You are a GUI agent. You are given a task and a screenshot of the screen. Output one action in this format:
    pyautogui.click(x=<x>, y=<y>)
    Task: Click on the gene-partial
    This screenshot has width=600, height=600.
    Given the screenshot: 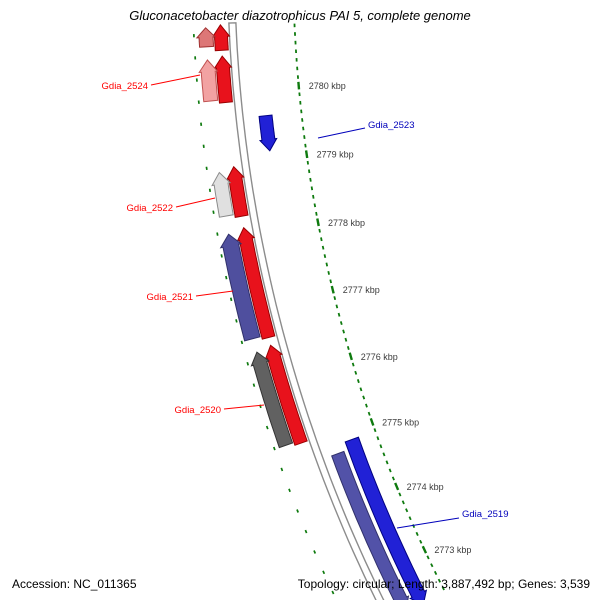 What is the action you would take?
    pyautogui.click(x=213, y=38)
    